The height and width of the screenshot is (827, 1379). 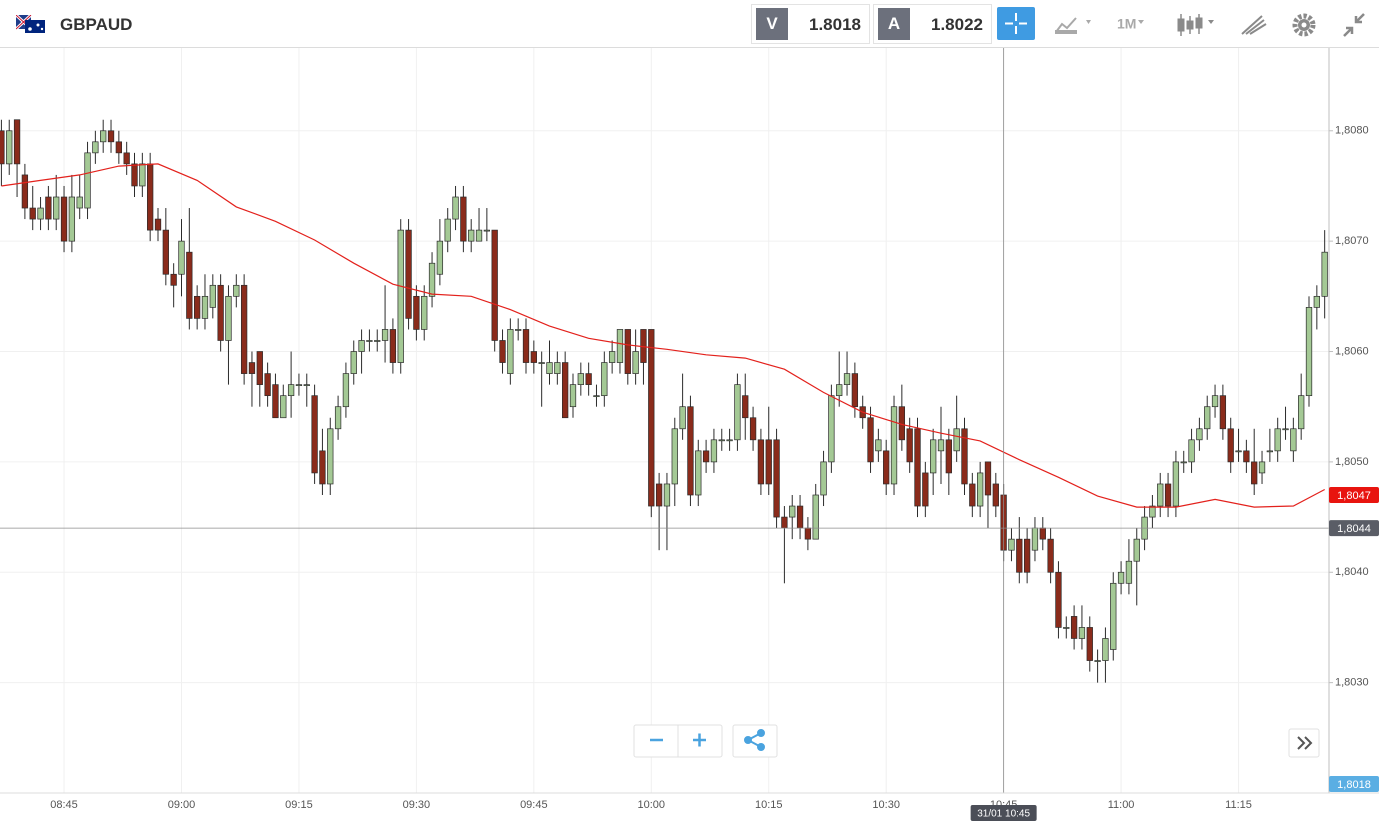 I want to click on tool-icons: 1M, so click(x=1210, y=25).